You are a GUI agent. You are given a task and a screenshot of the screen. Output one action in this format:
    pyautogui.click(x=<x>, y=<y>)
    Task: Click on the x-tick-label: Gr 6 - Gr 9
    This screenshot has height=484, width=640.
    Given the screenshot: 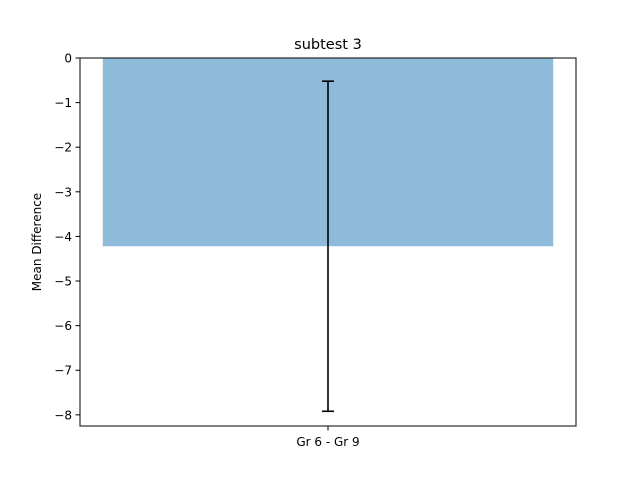 What is the action you would take?
    pyautogui.click(x=327, y=442)
    